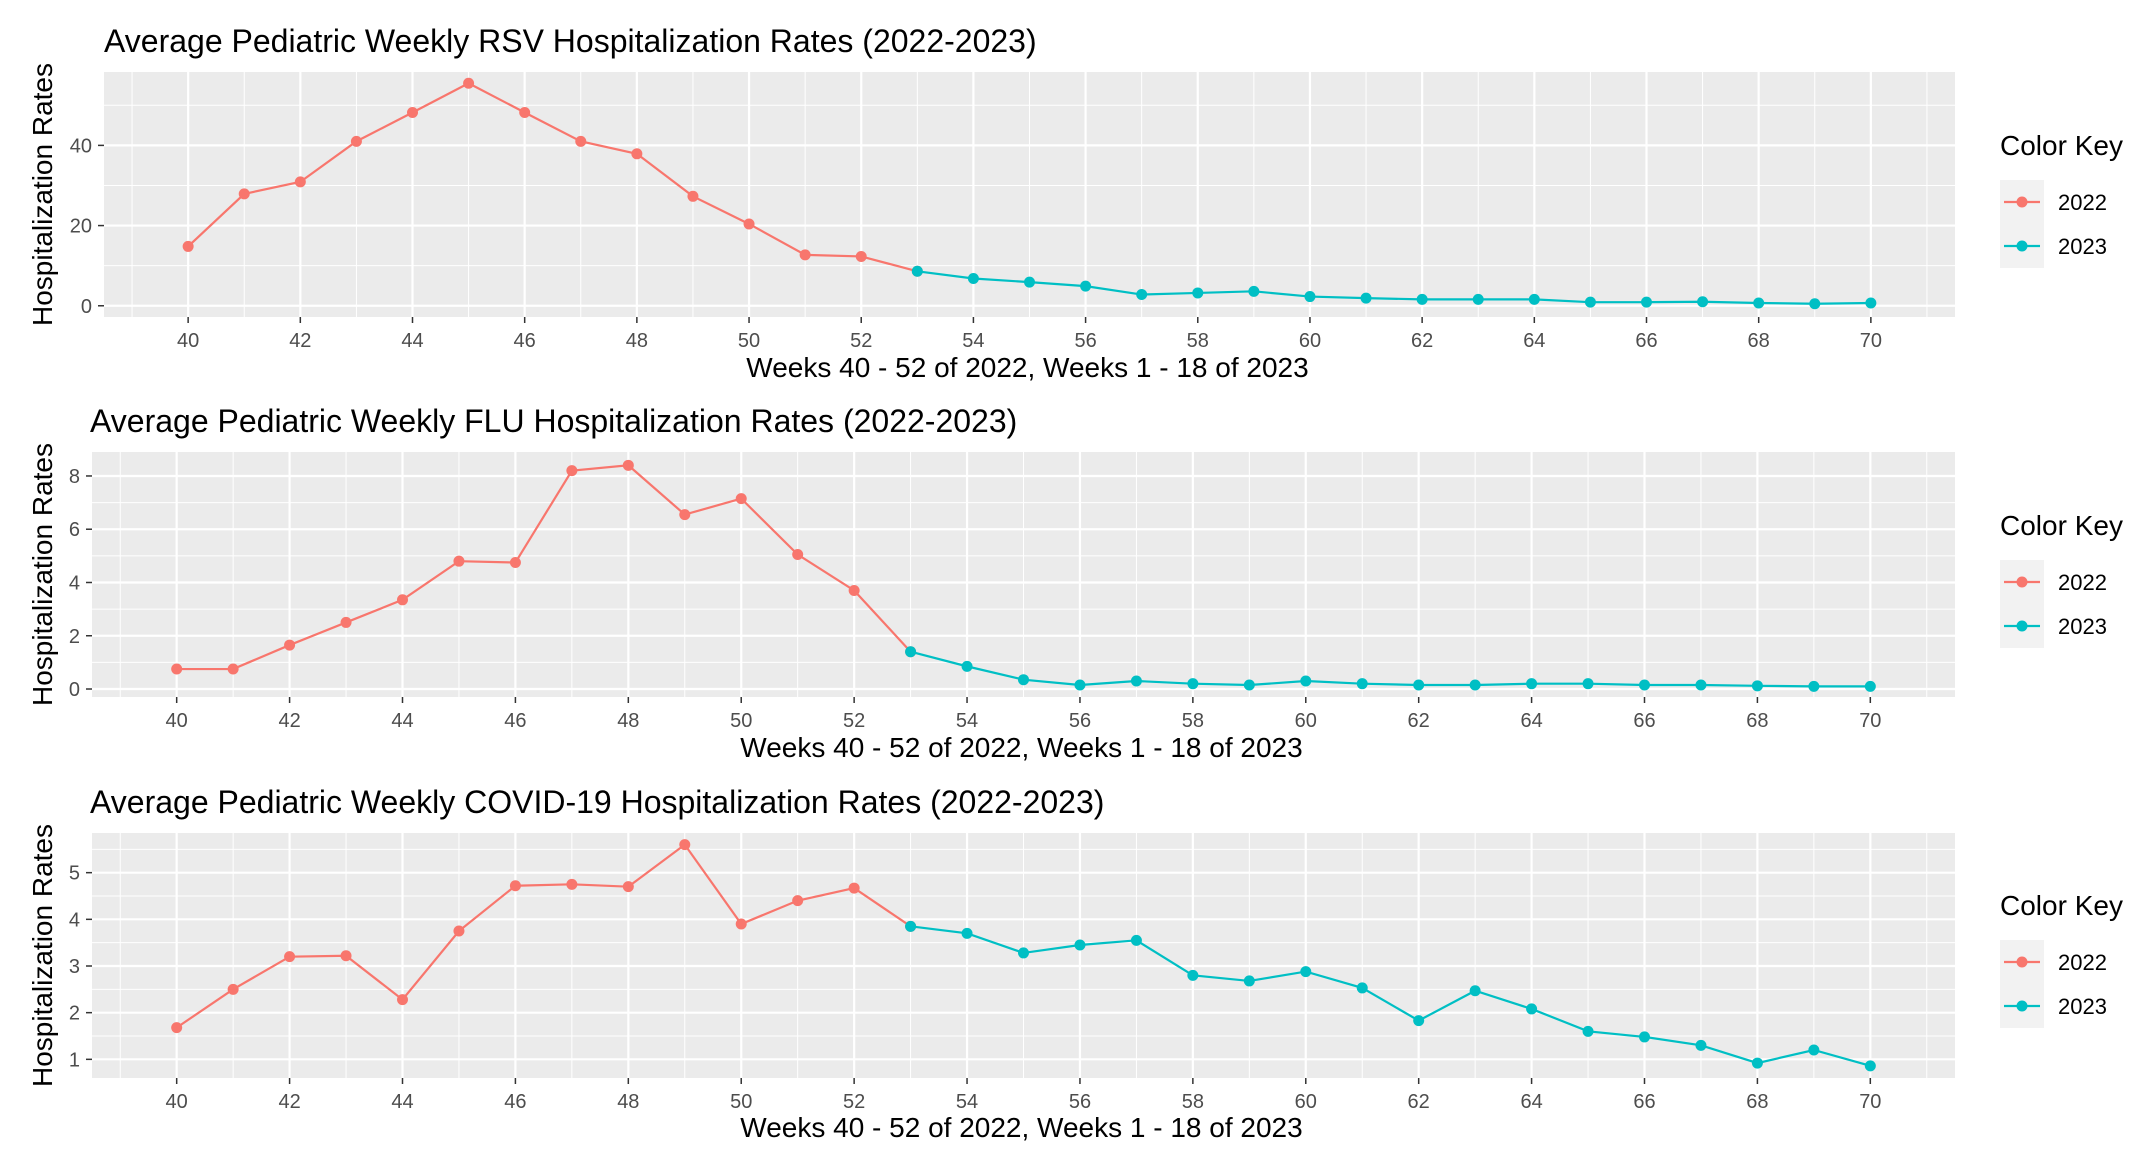  What do you see at coordinates (628, 721) in the screenshot?
I see `chart-2-x-tick-label: 48` at bounding box center [628, 721].